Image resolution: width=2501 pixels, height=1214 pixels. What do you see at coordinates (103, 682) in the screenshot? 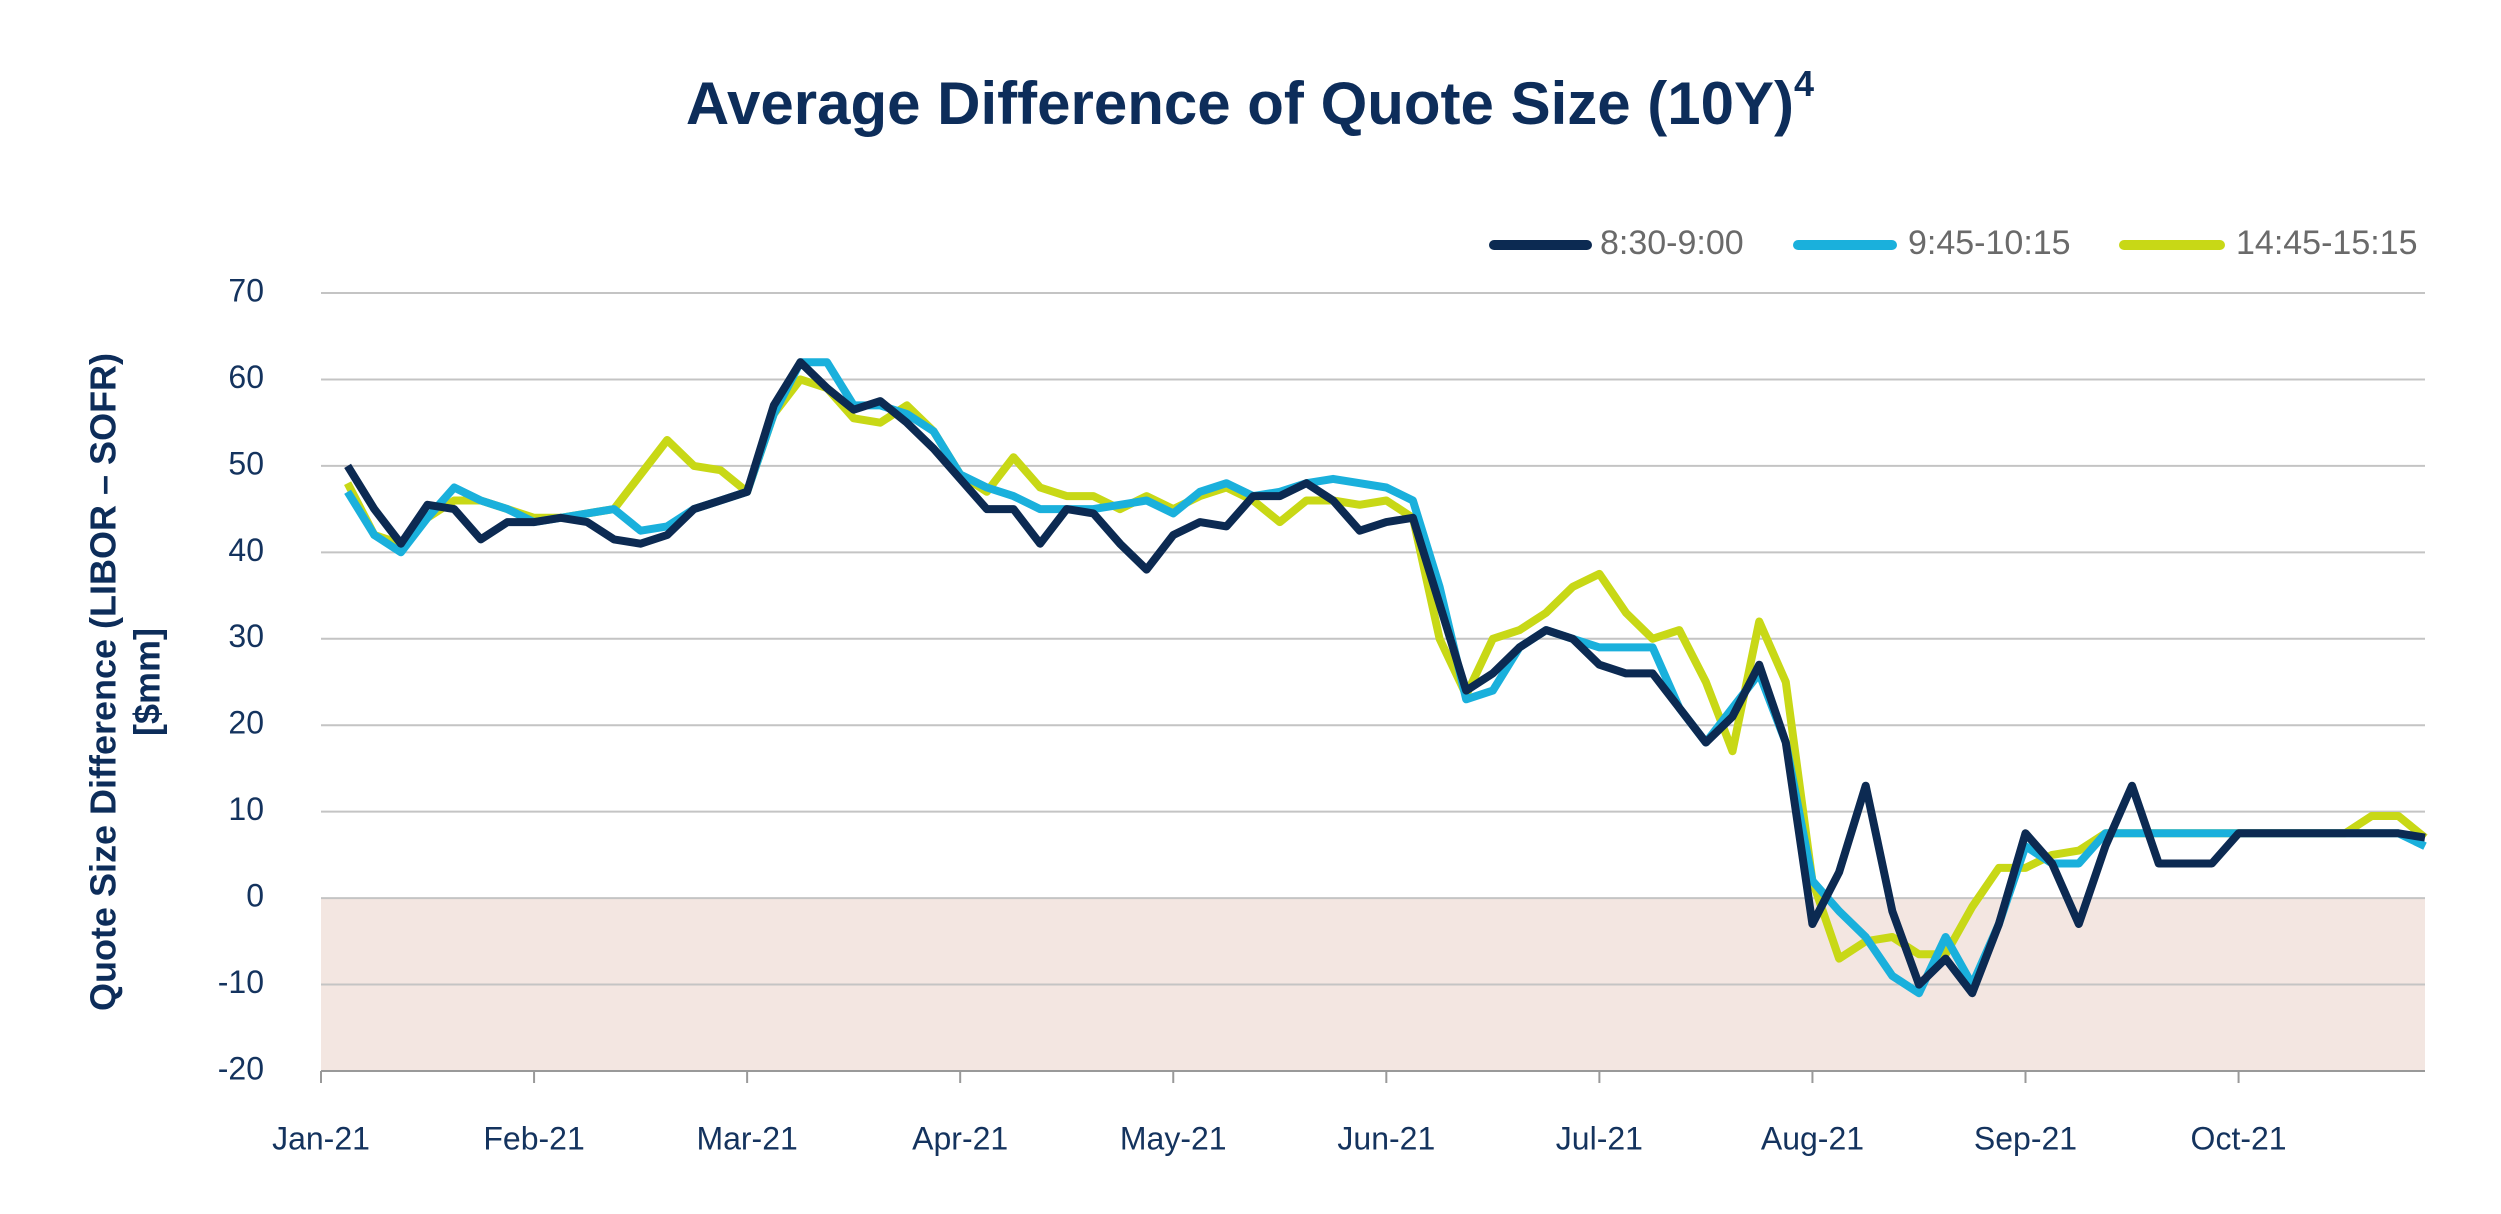
I see `y-label-line: Quote Size Difference (LIBOR – SOFR)` at bounding box center [103, 682].